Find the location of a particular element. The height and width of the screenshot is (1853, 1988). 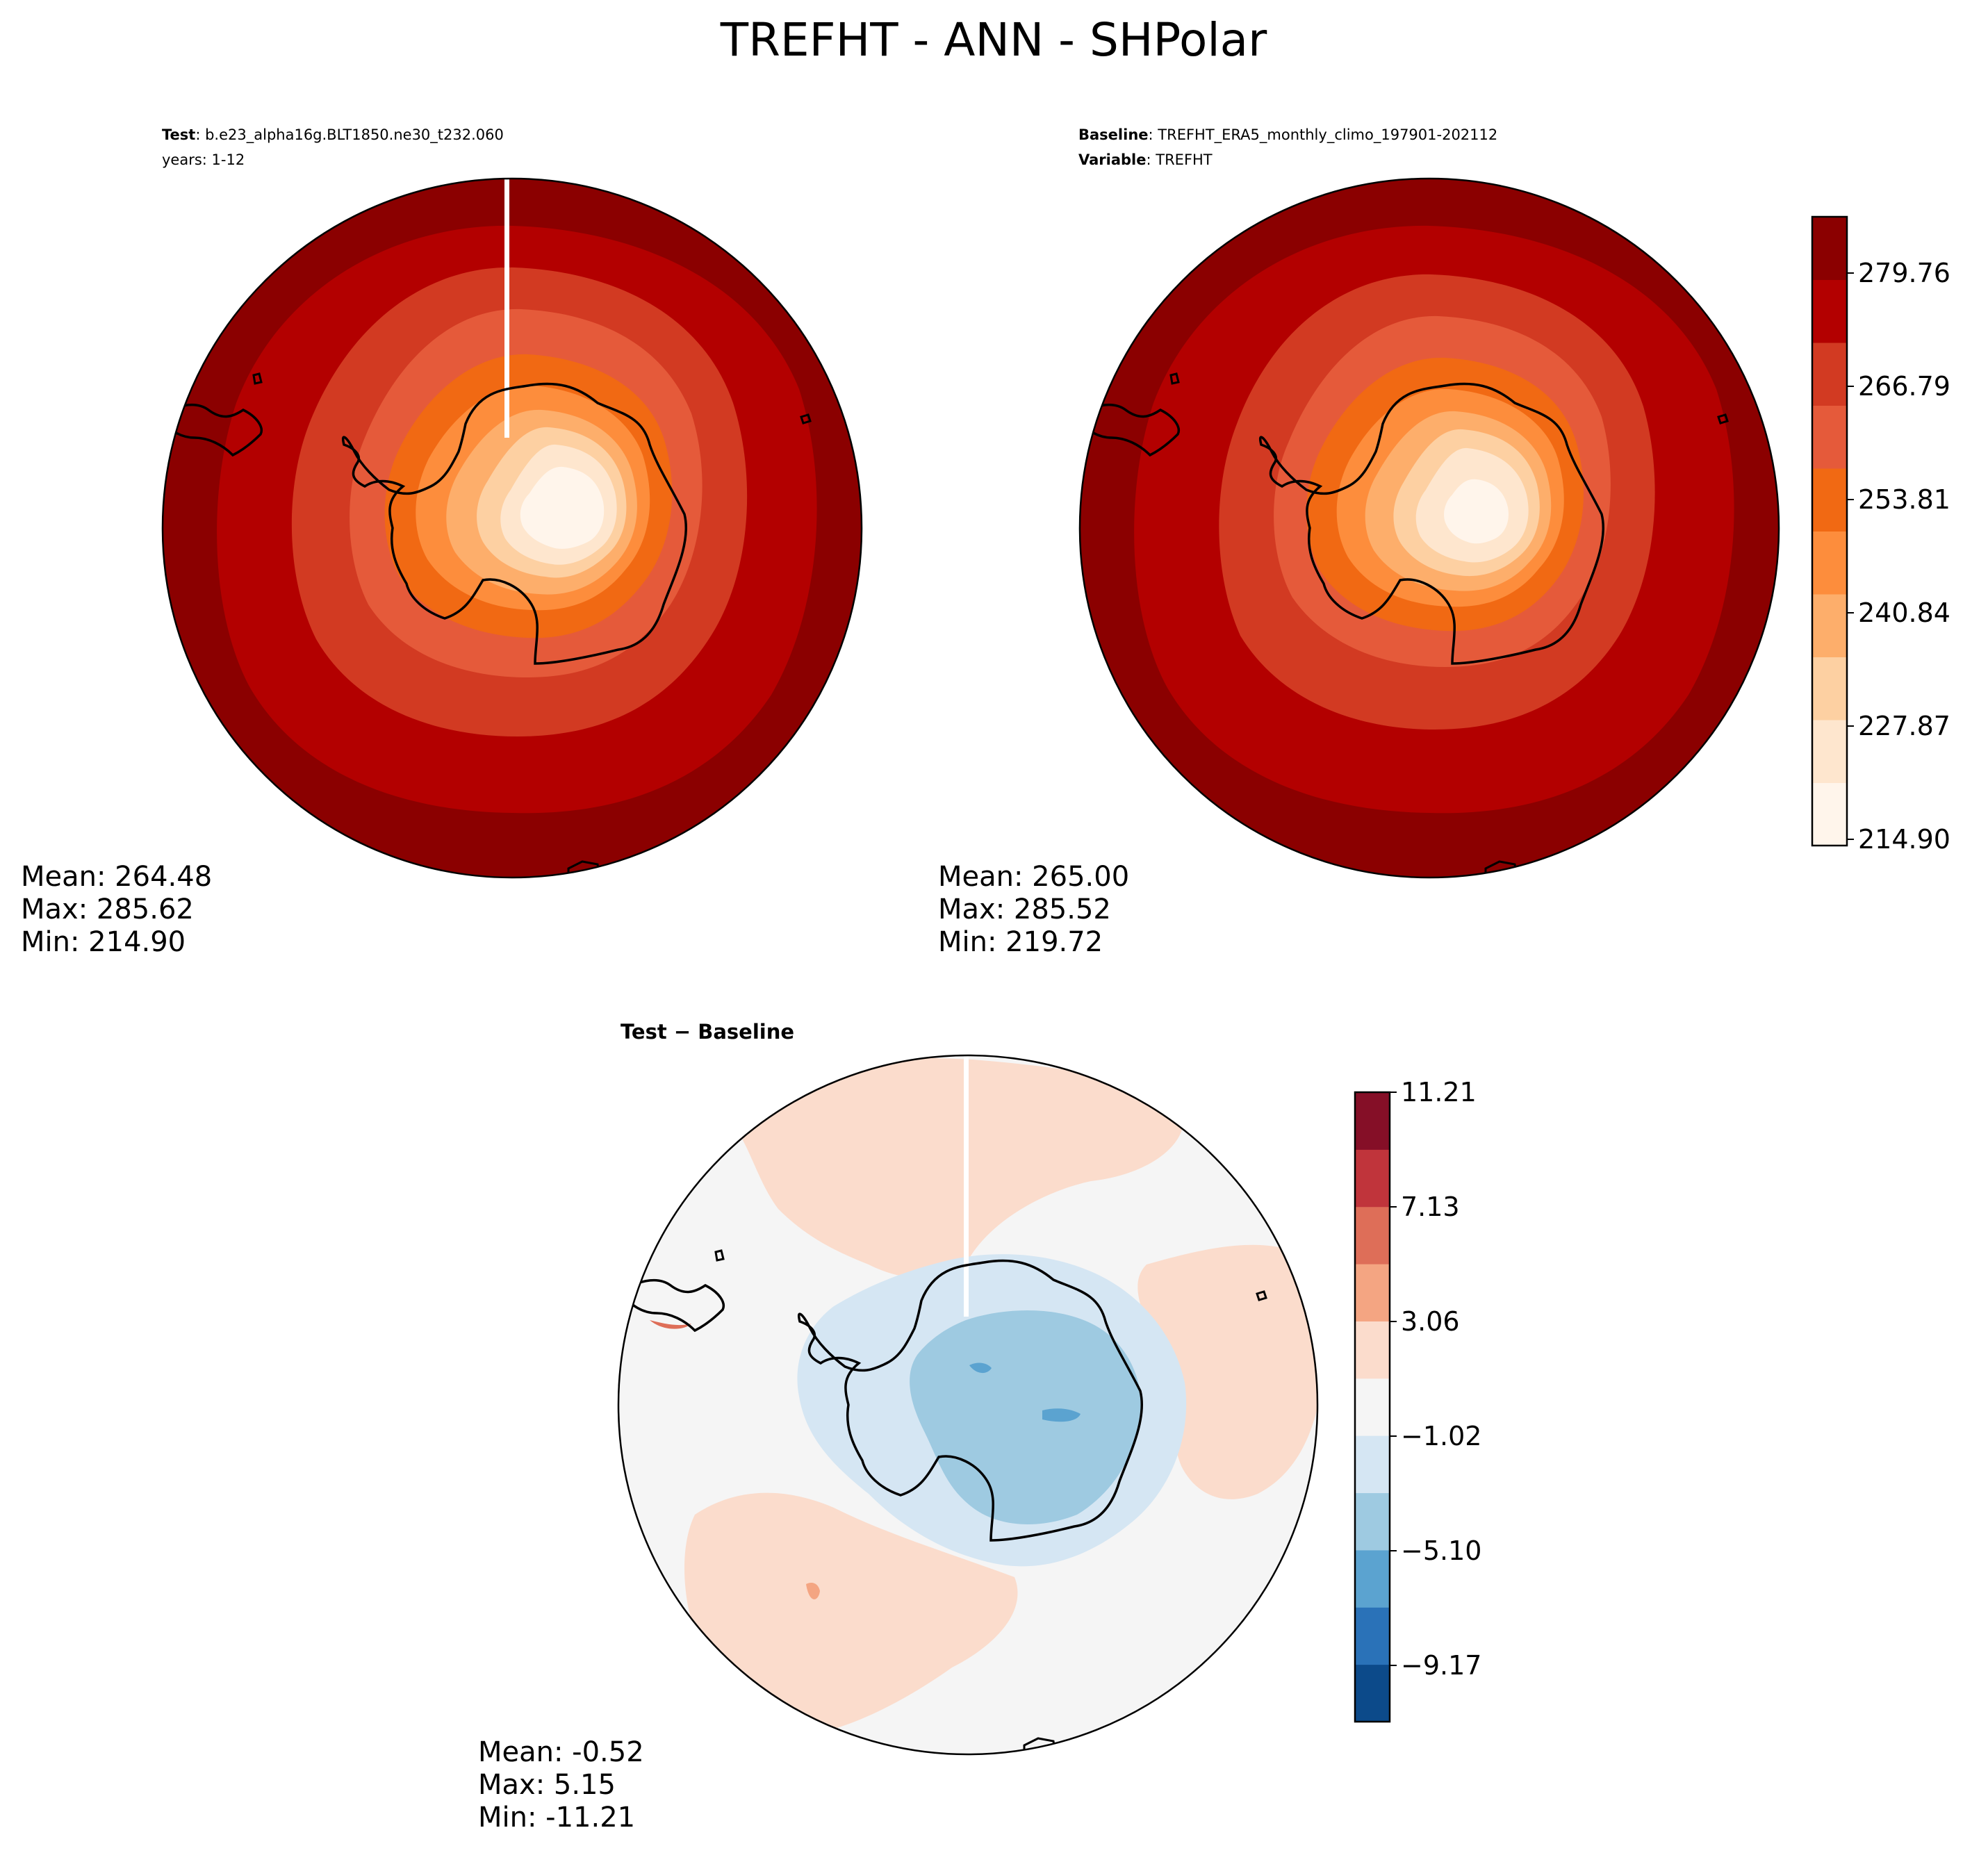

absolute-colorbar-swatches is located at coordinates (1829, 531).